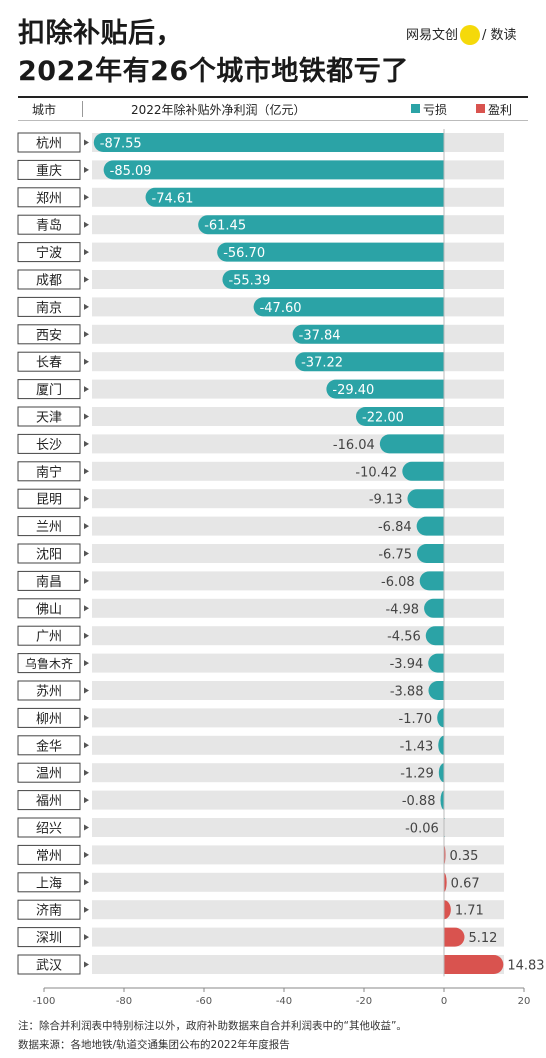  Describe the element at coordinates (322, 363) in the screenshot. I see `value-label: -37.22` at that location.